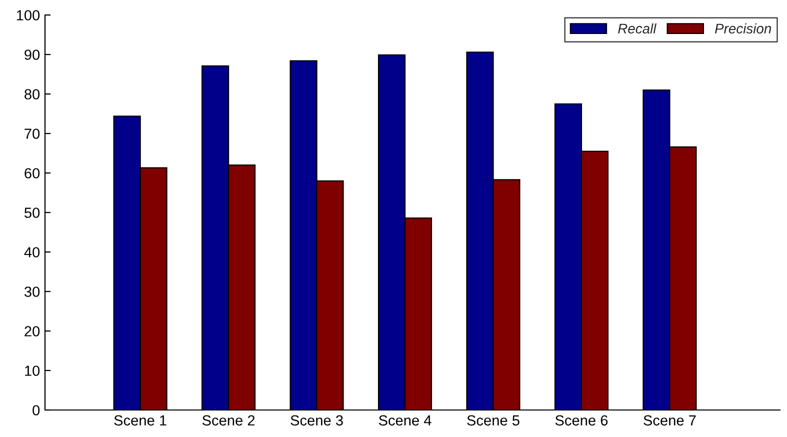 This screenshot has width=787, height=437. What do you see at coordinates (32, 331) in the screenshot?
I see `y-tick-label: 20` at bounding box center [32, 331].